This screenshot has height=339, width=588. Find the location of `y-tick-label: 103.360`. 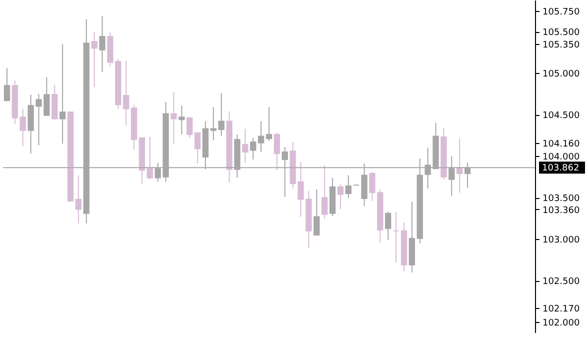

y-tick-label: 103.360 is located at coordinates (561, 211).